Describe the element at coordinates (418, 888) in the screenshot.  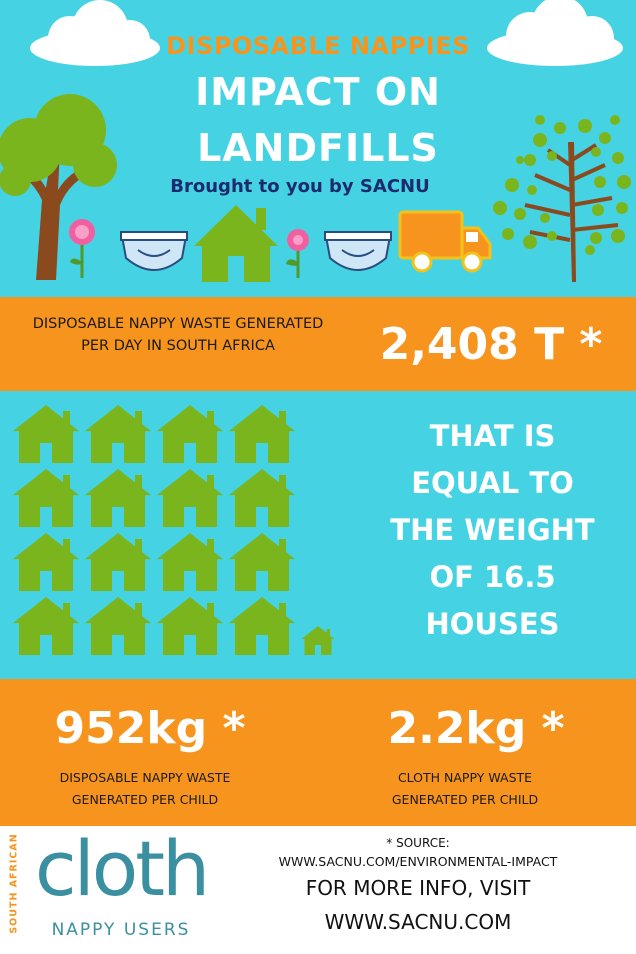
I see `more-info-text: FOR MORE INFO, VISIT` at that location.